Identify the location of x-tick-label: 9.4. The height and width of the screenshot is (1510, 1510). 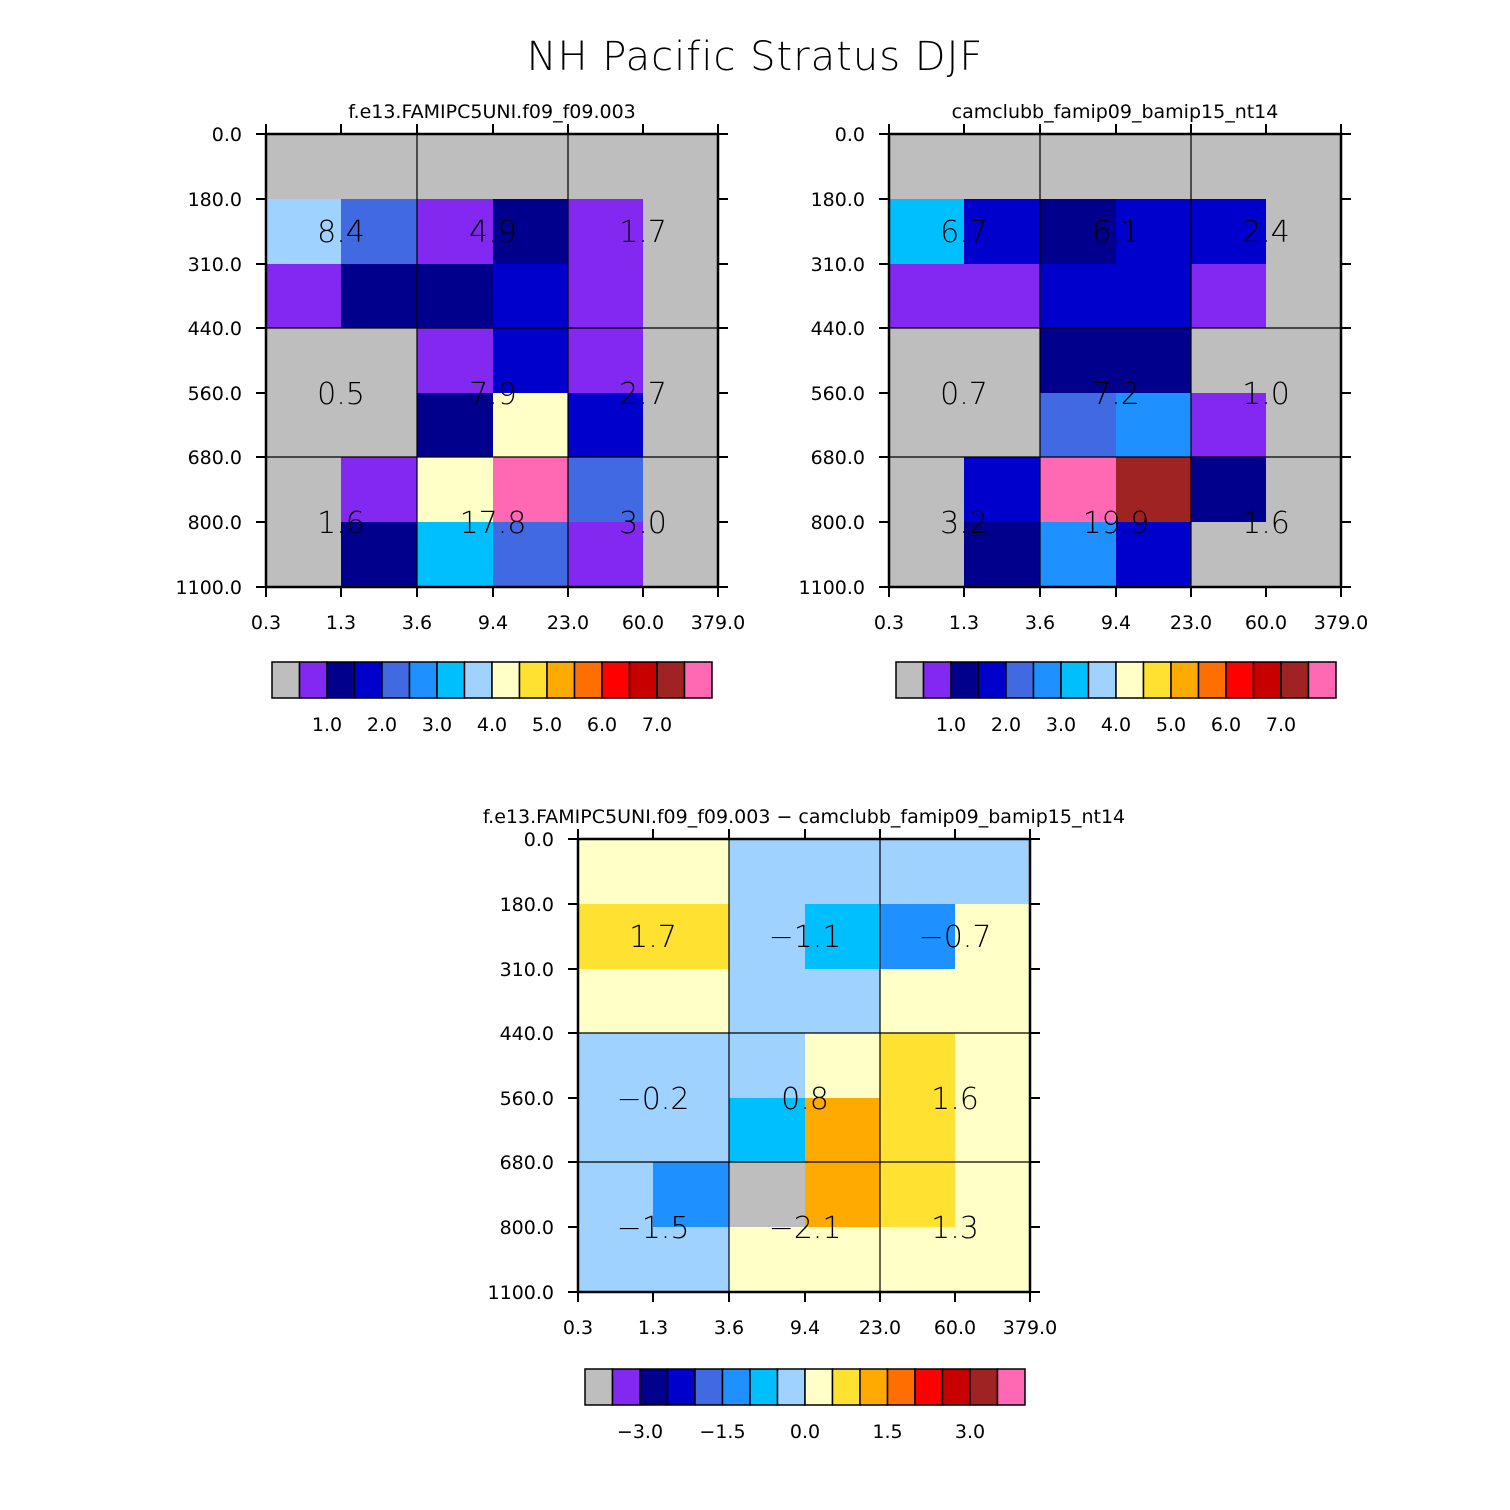
(493, 623).